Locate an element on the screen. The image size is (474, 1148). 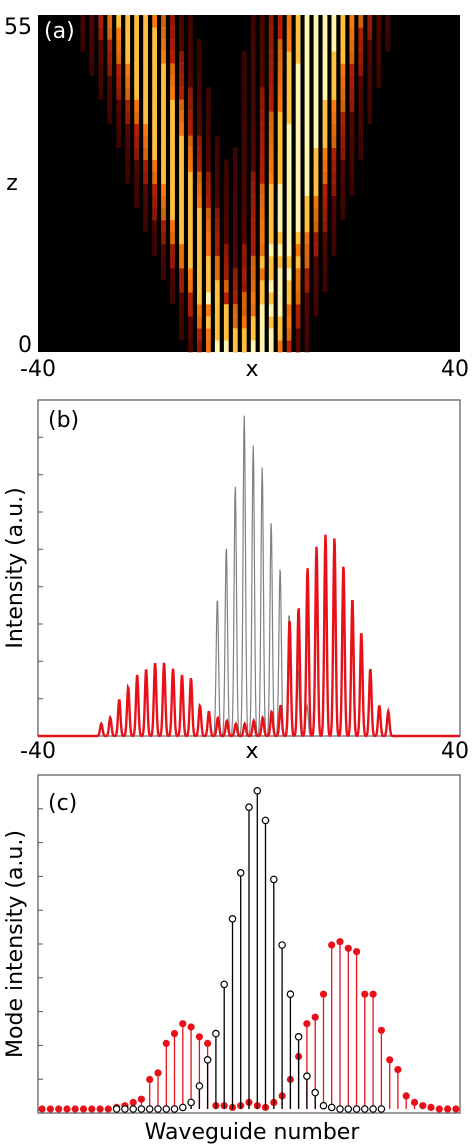
x-axis-label-b: x is located at coordinates (251, 751).